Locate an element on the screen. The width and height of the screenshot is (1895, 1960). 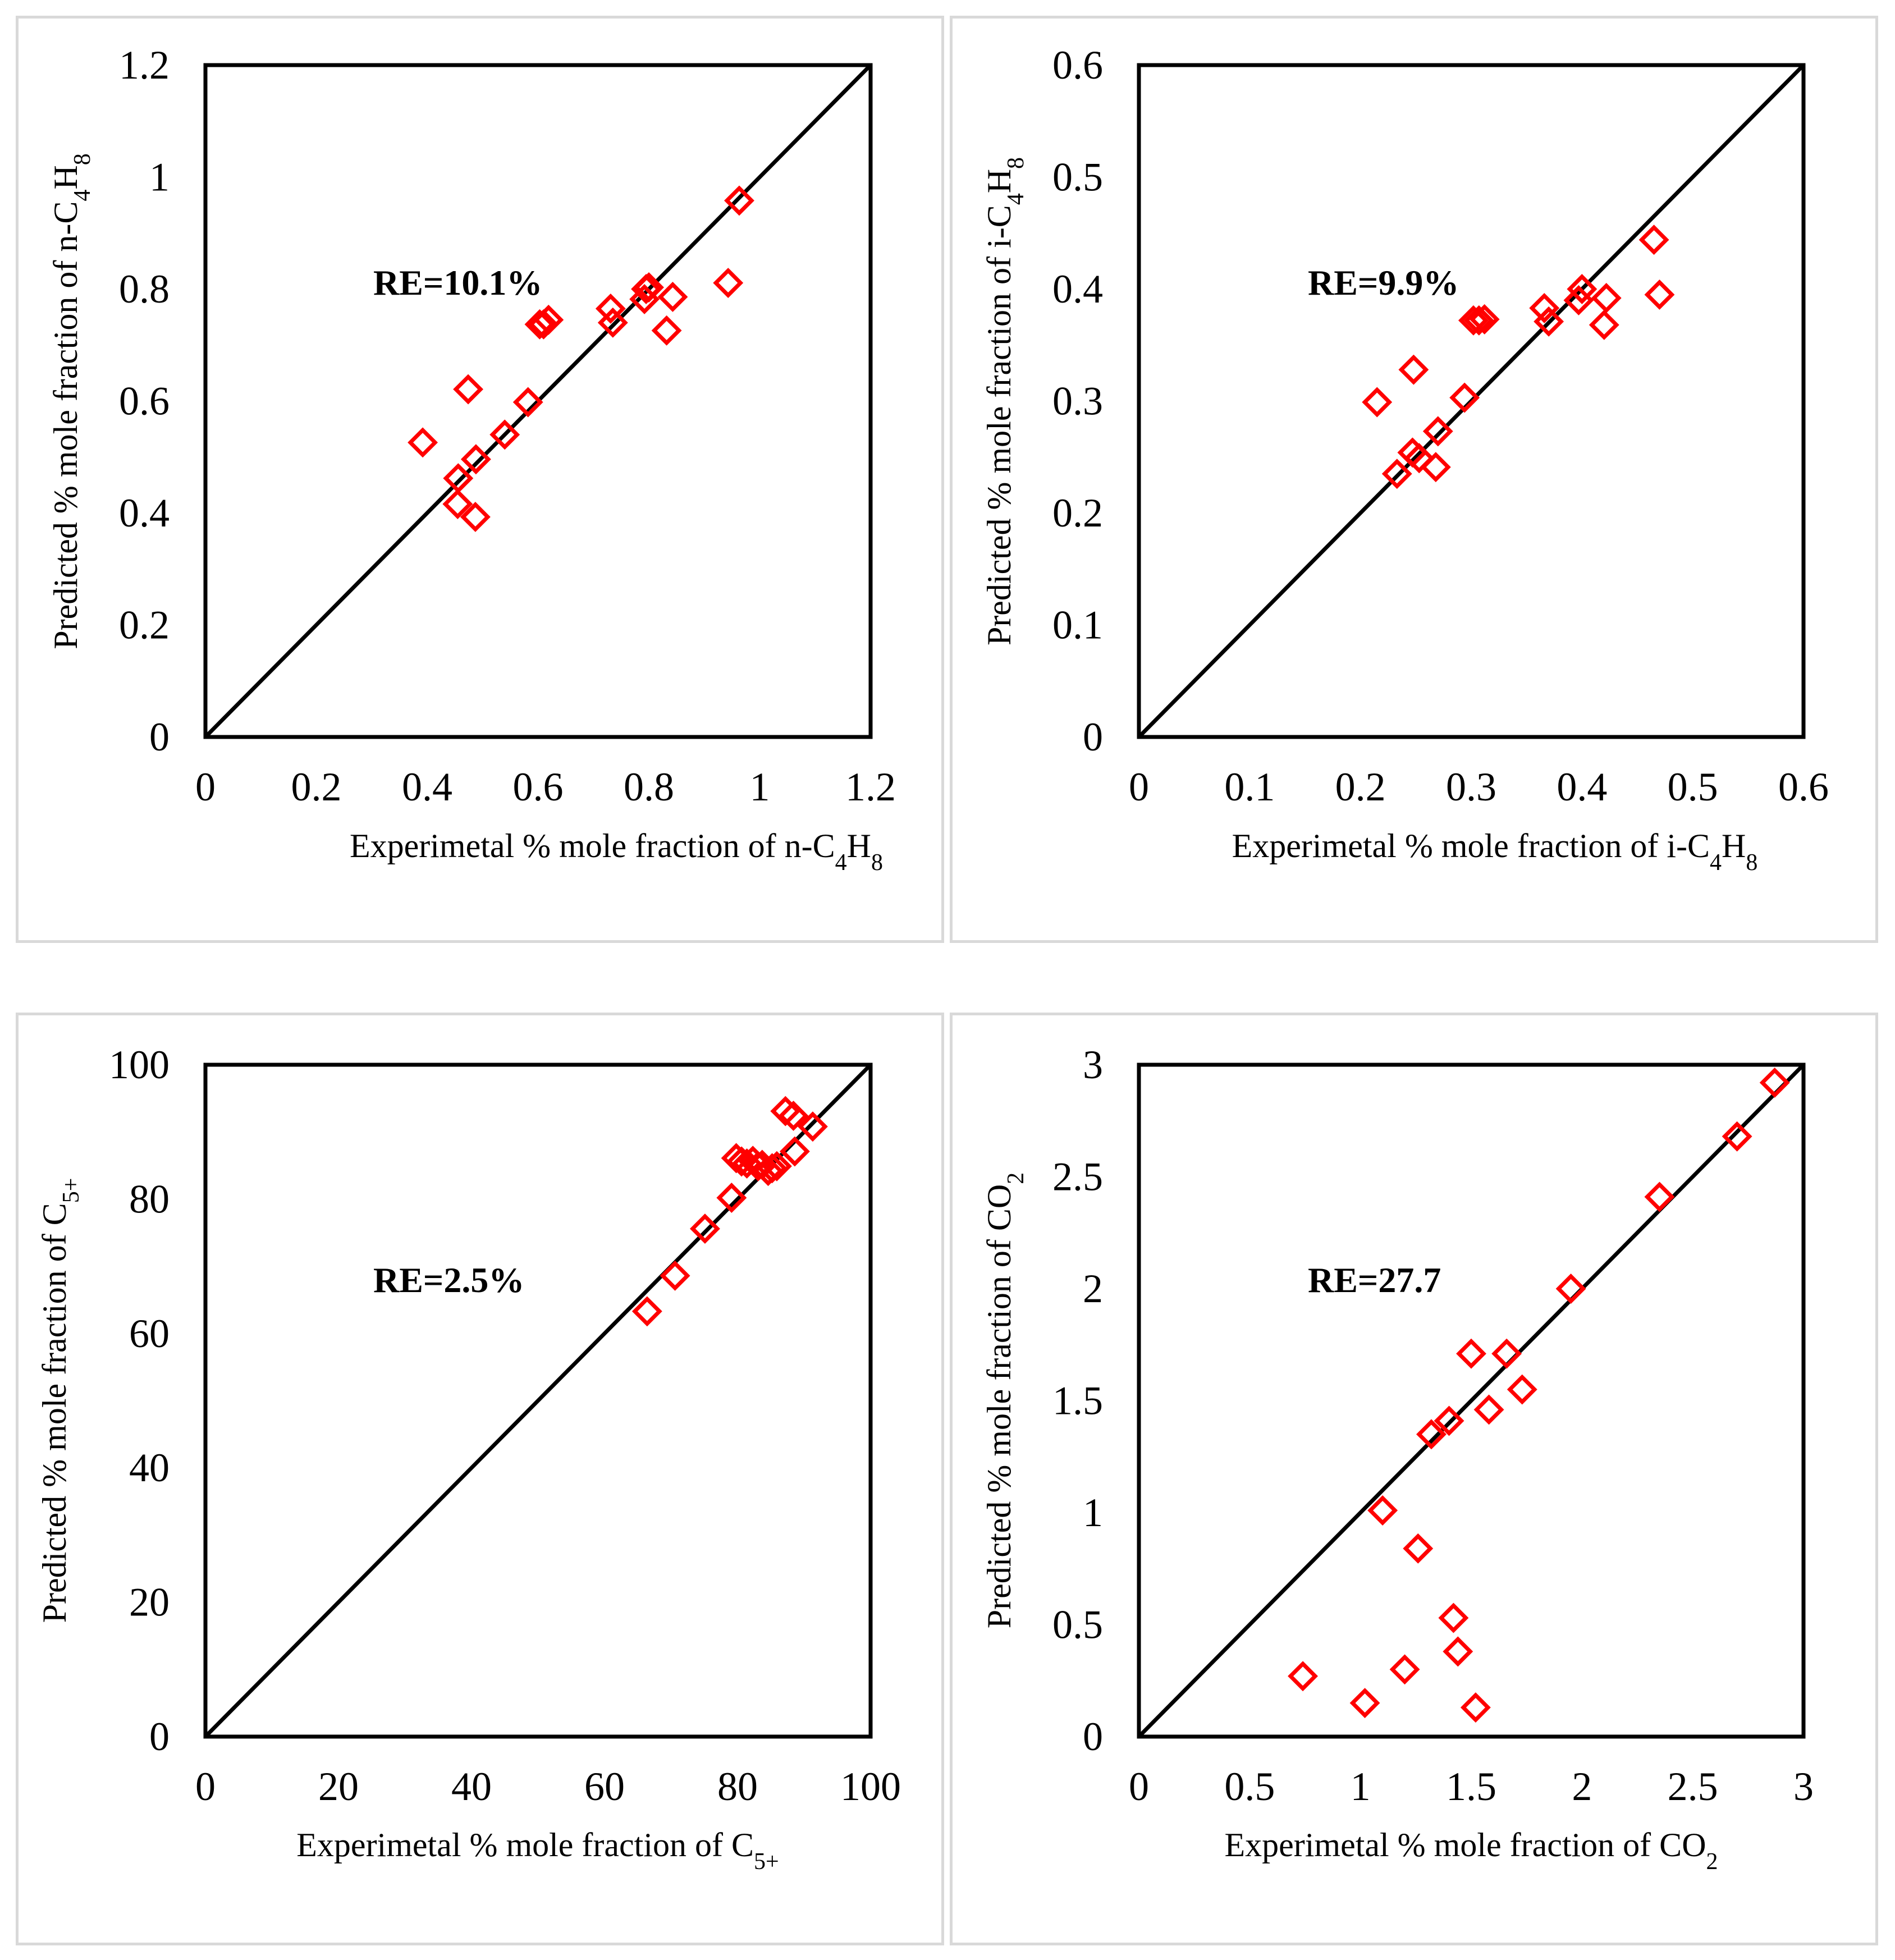
y-tick-label: 3 is located at coordinates (1093, 1064).